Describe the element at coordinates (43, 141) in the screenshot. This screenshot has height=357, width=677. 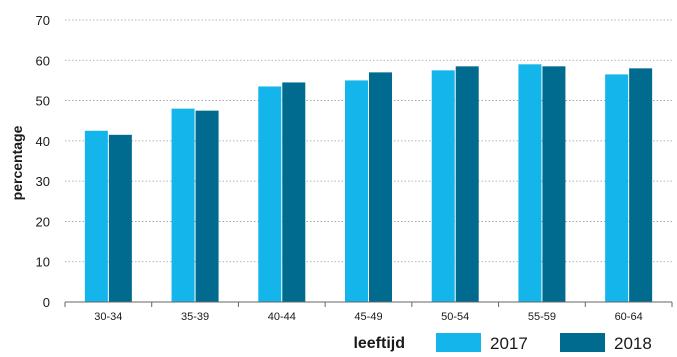
I see `y-tick-label-40: 40` at that location.